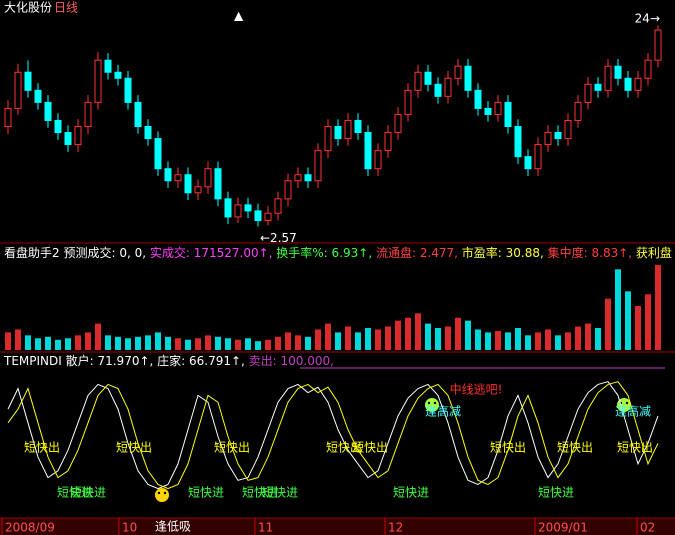 The height and width of the screenshot is (535, 675). I want to click on signal-label: 中线逃吧!, so click(476, 389).